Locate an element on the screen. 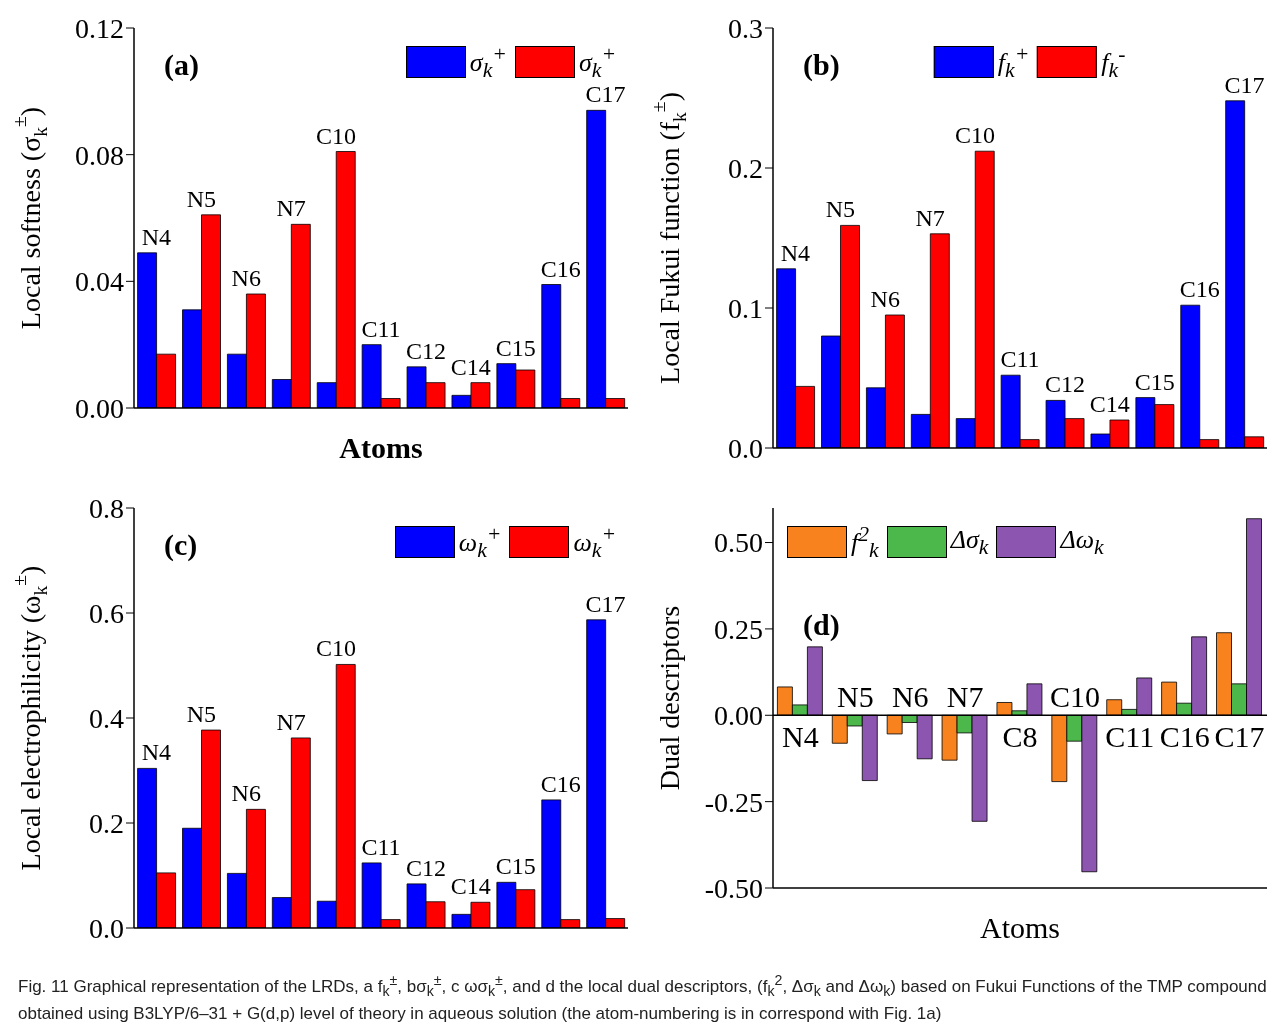 This screenshot has height=1035, width=1287. y-tick-label: -0.50 is located at coordinates (733, 888).